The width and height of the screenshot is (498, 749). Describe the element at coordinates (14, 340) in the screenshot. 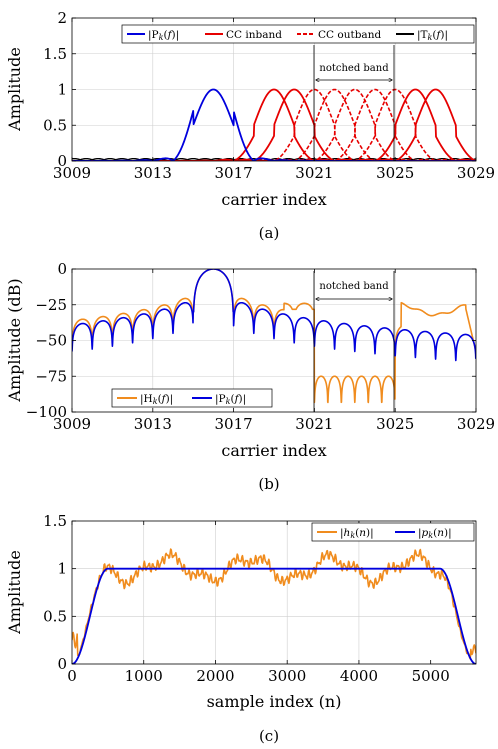

I see `y-axis-label-b: Amplitude (dB)` at that location.